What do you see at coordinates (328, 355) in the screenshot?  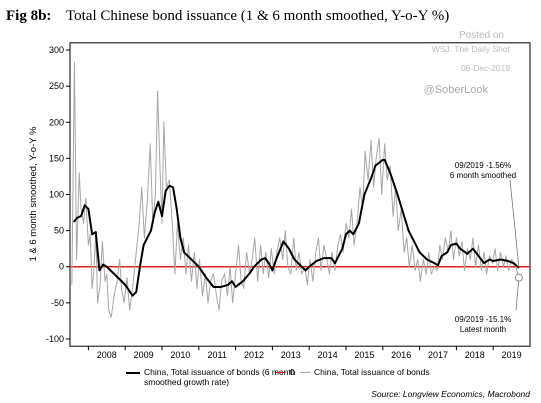 I see `x-tick-label: 2014` at bounding box center [328, 355].